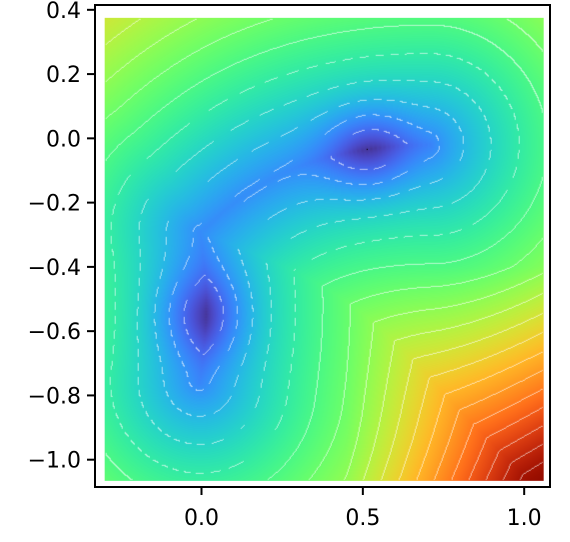 This screenshot has width=570, height=542. Describe the element at coordinates (54, 332) in the screenshot. I see `y-tick-label: −0.6` at that location.